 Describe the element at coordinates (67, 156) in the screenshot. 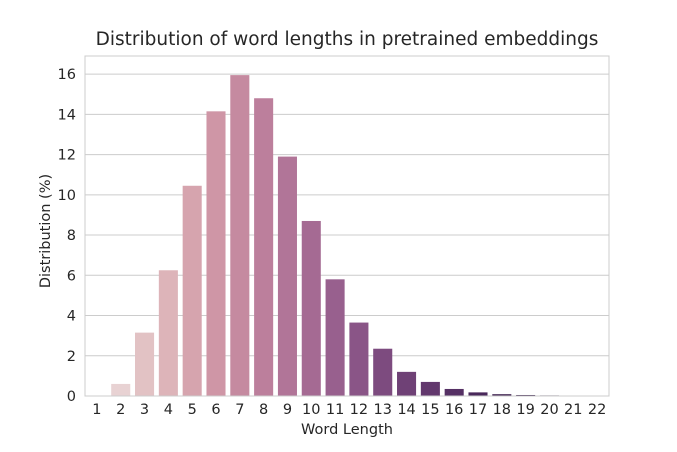

I see `y-tick-label: 12` at that location.